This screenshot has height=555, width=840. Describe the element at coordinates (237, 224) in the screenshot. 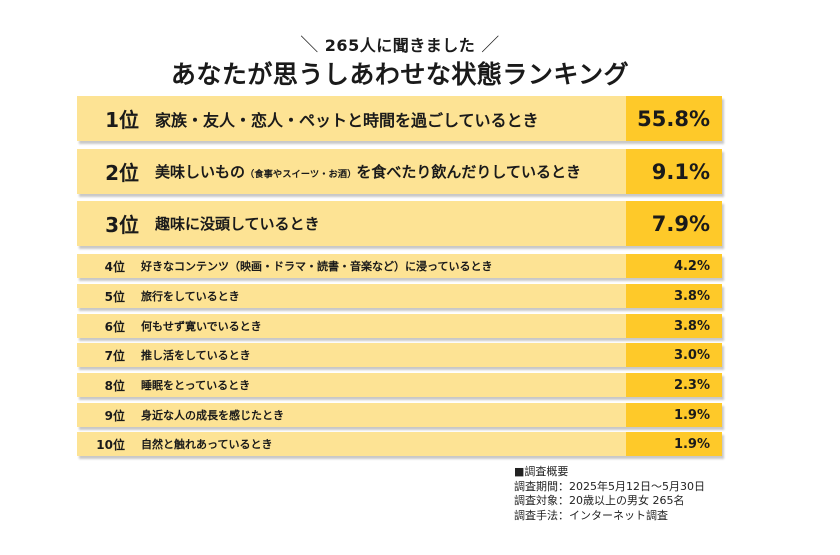

I see `item-text: 趣味に没頭しているとき` at that location.